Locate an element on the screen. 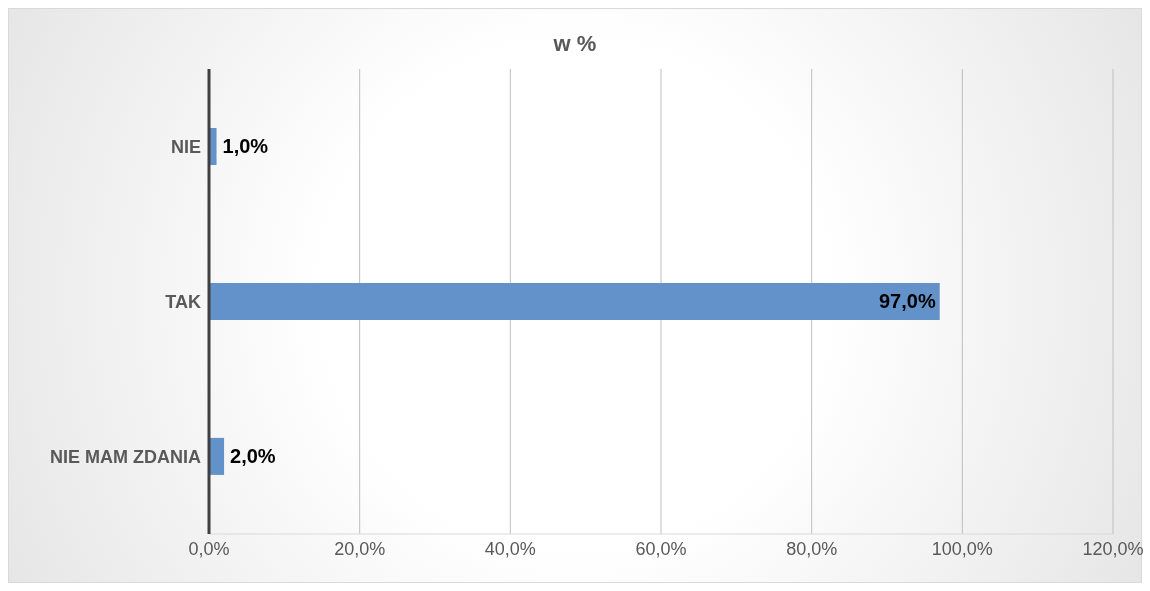 This screenshot has height=591, width=1150. chart-title: w % is located at coordinates (575, 44).